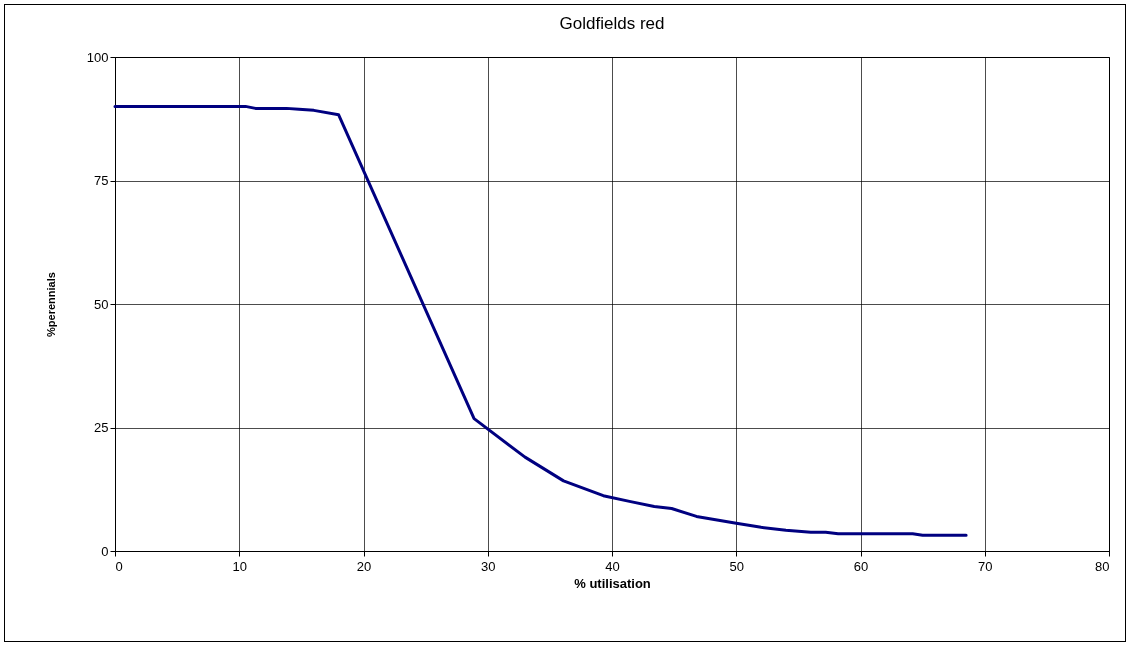 This screenshot has width=1132, height=648. I want to click on y-tick-label: 100, so click(97, 57).